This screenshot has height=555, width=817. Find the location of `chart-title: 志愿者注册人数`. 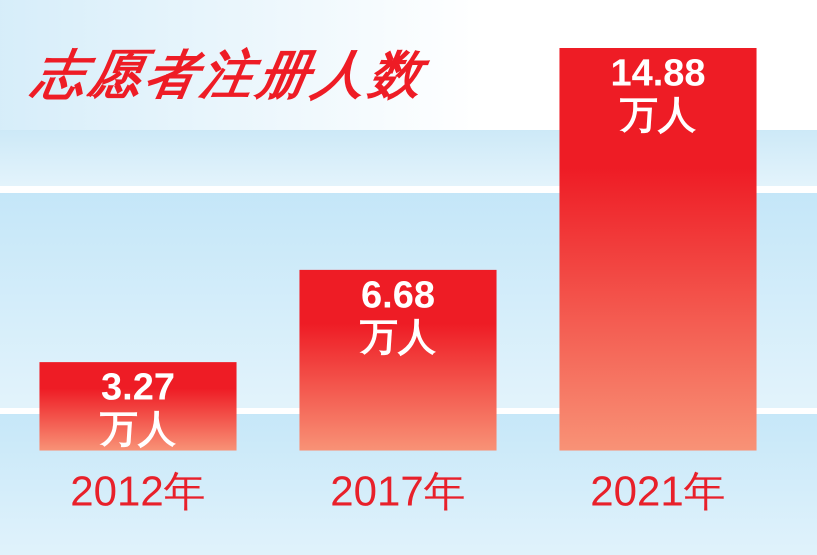

chart-title: 志愿者注册人数 is located at coordinates (230, 75).